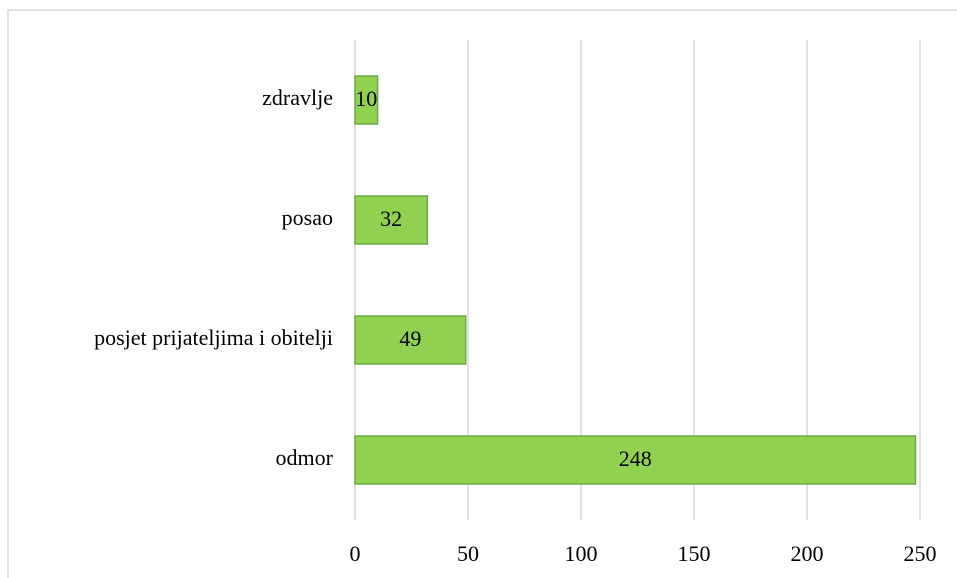 This screenshot has width=957, height=578. I want to click on y-tick-label: odmor, so click(305, 457).